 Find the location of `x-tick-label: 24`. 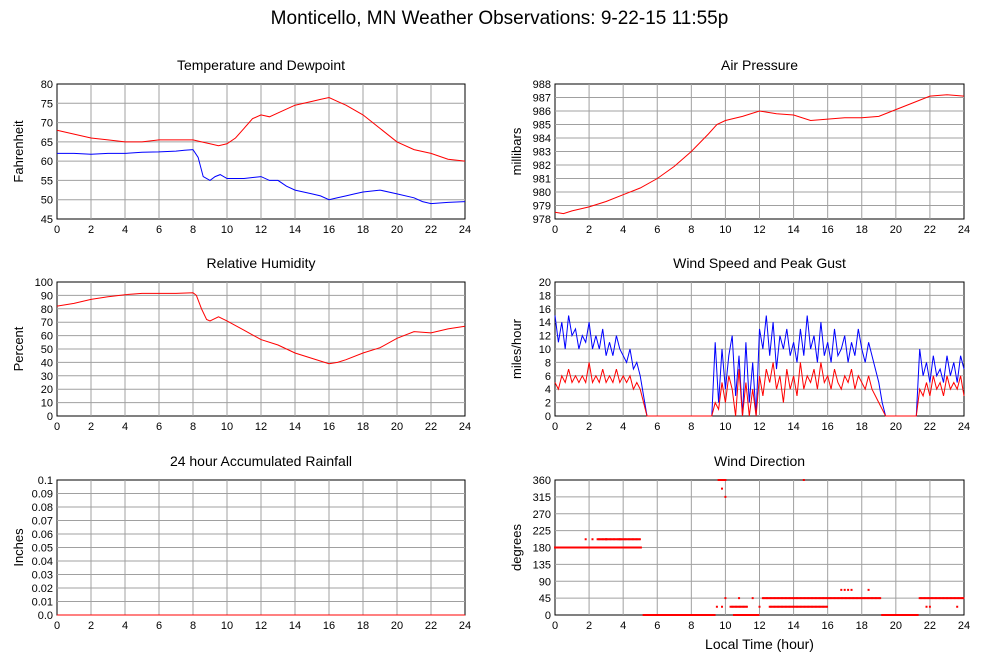

x-tick-label: 24 is located at coordinates (964, 427).